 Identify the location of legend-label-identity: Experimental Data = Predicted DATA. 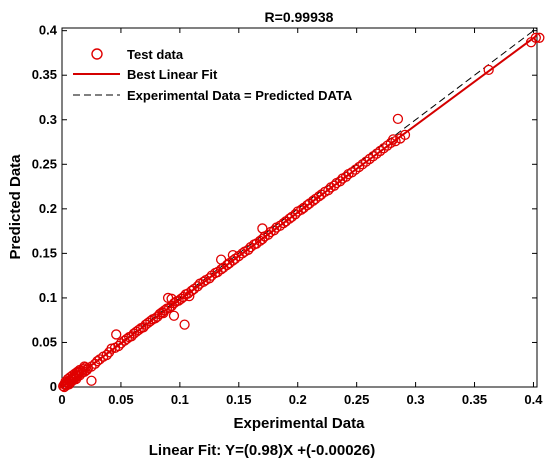
(240, 95).